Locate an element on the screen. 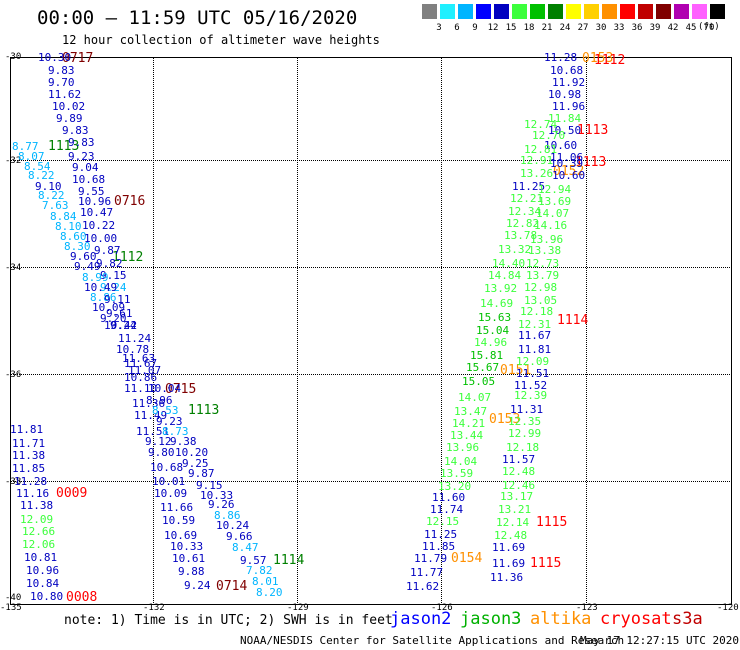  observation-time-label: 0154 is located at coordinates (467, 558).